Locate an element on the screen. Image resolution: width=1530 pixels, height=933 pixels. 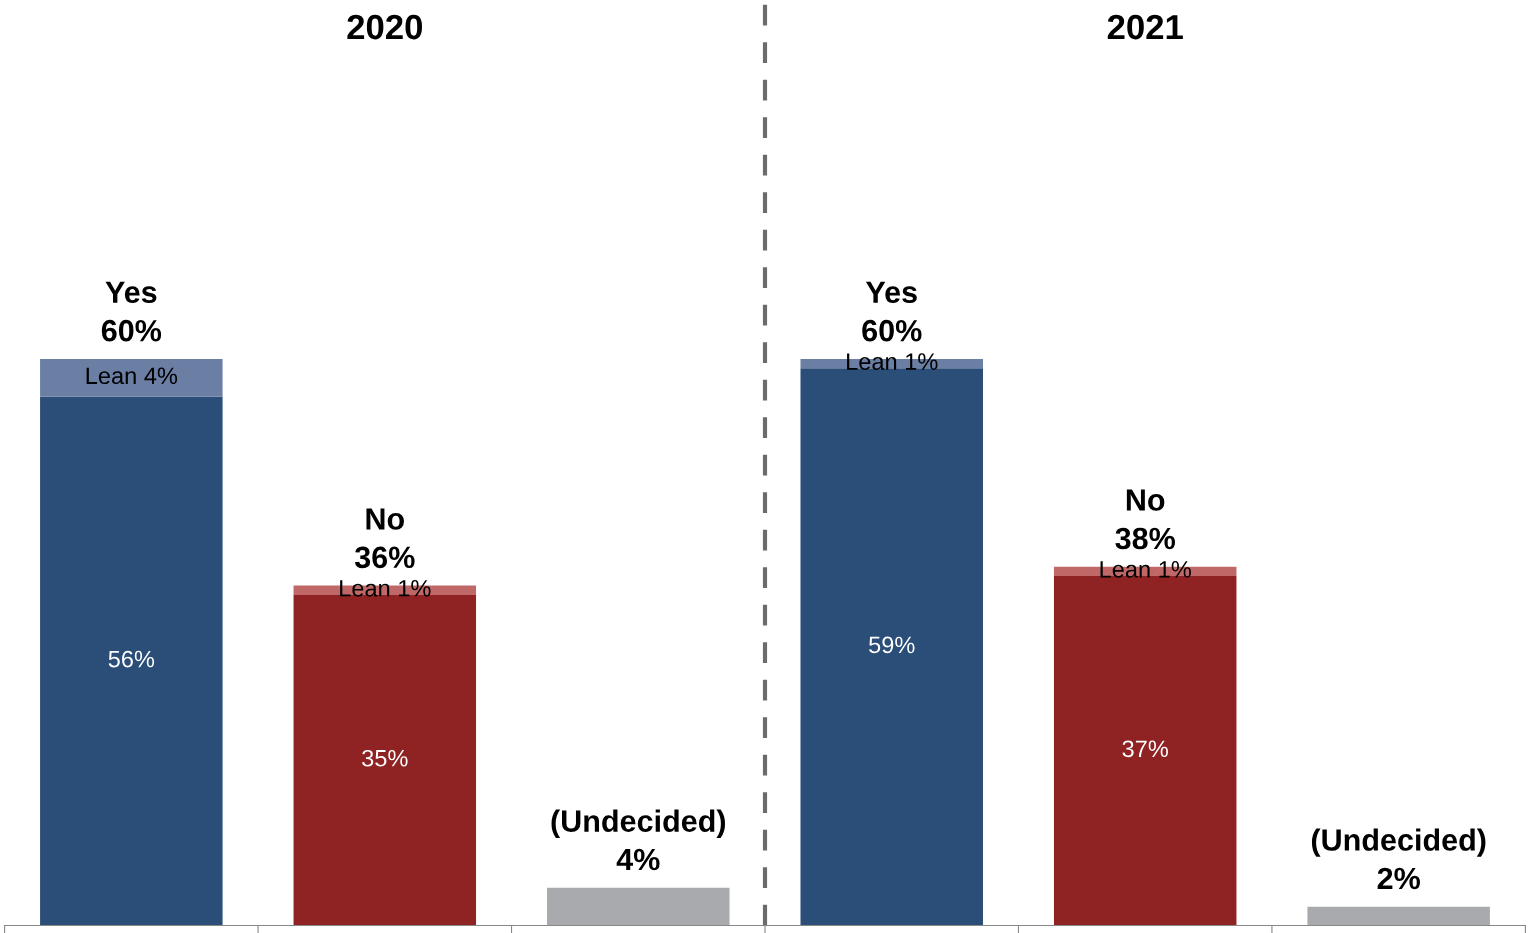
annotation: 2020 is located at coordinates (384, 27).